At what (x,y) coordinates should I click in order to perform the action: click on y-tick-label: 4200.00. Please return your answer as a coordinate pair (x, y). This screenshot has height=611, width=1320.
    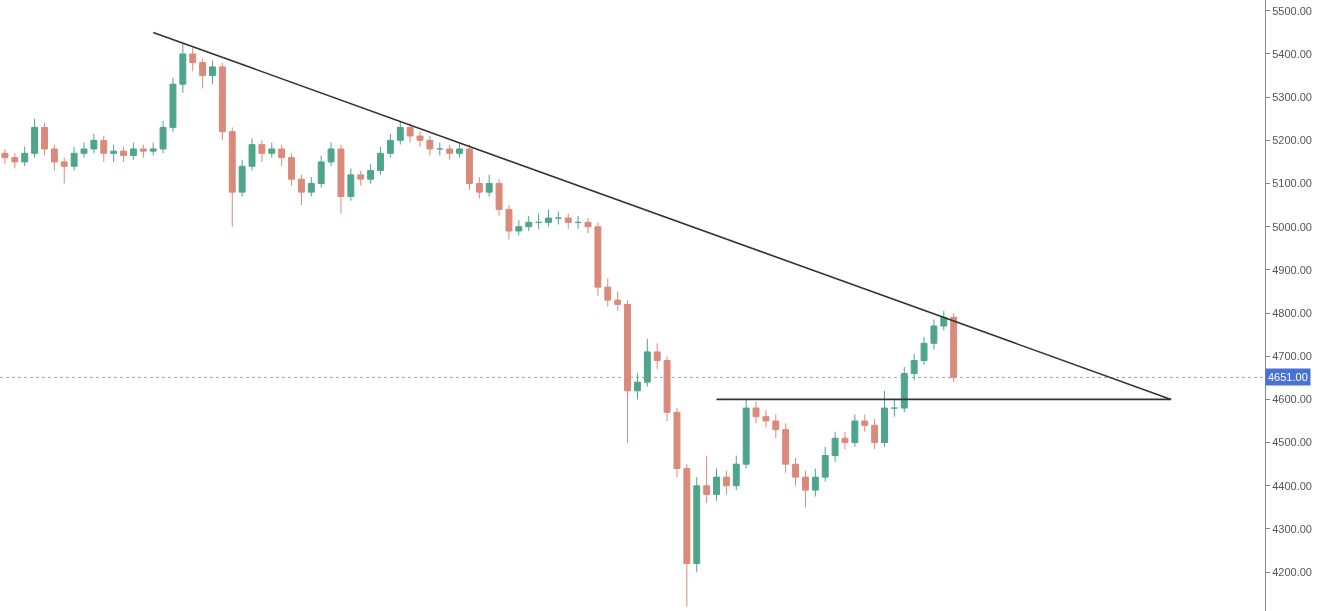
    Looking at the image, I should click on (1292, 571).